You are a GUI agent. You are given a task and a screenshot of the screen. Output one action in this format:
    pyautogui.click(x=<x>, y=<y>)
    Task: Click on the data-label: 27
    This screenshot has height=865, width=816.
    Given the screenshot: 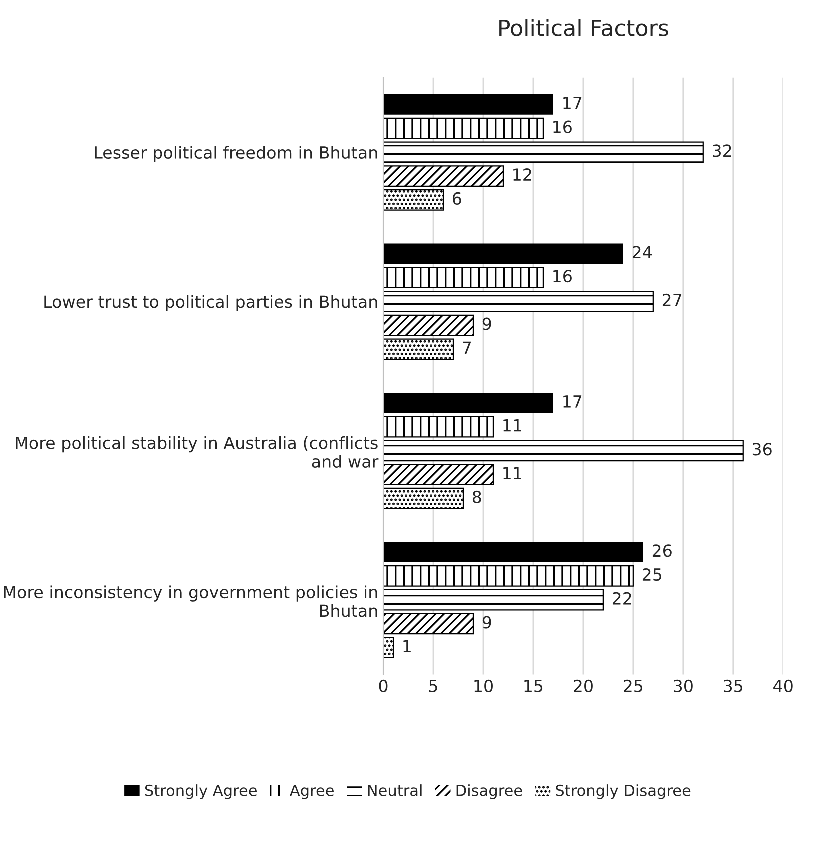 What is the action you would take?
    pyautogui.click(x=672, y=300)
    